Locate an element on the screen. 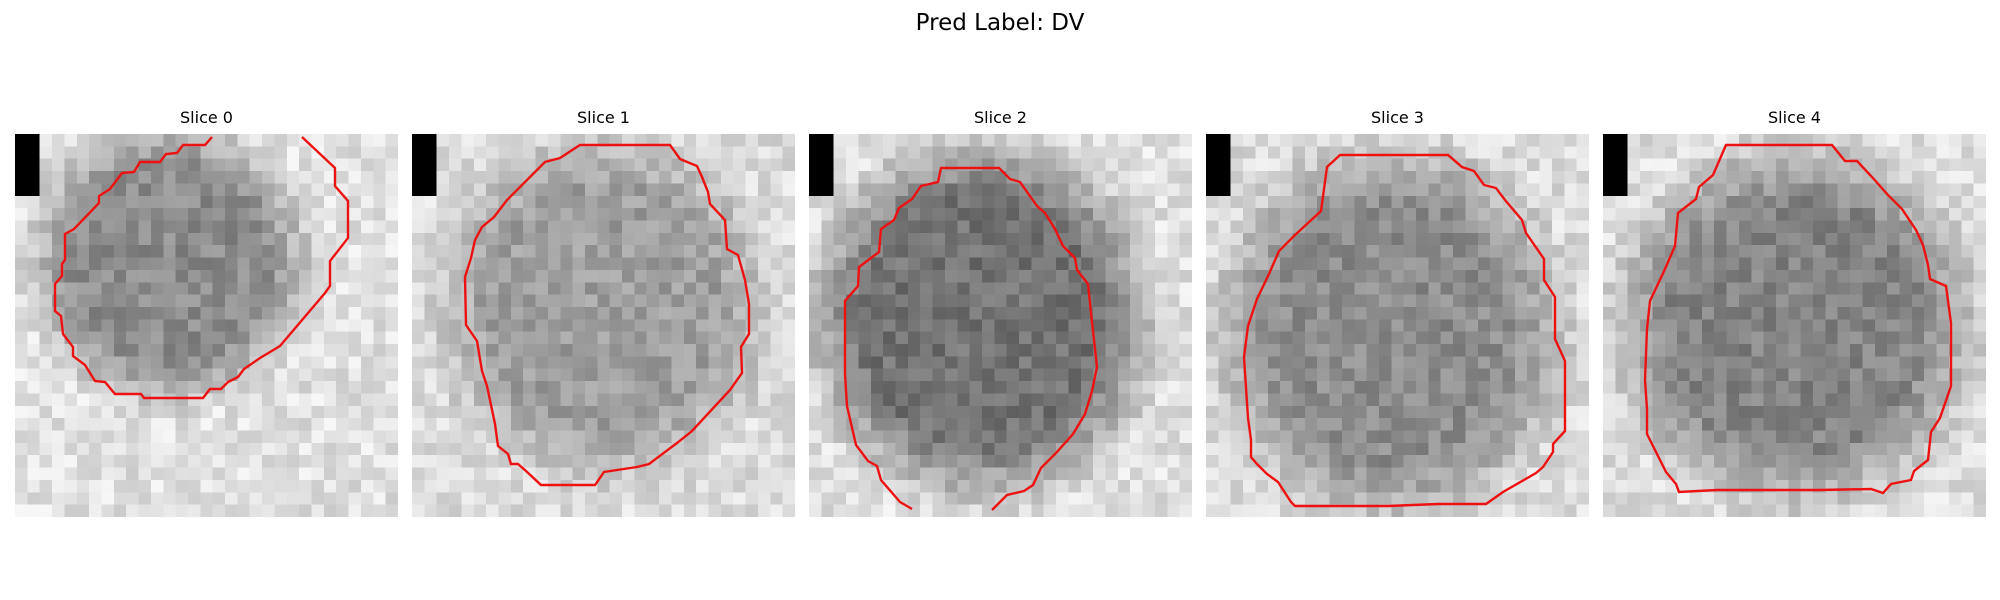 This screenshot has height=600, width=2000. slice-panel-4: Slice 4 is located at coordinates (1794, 312).